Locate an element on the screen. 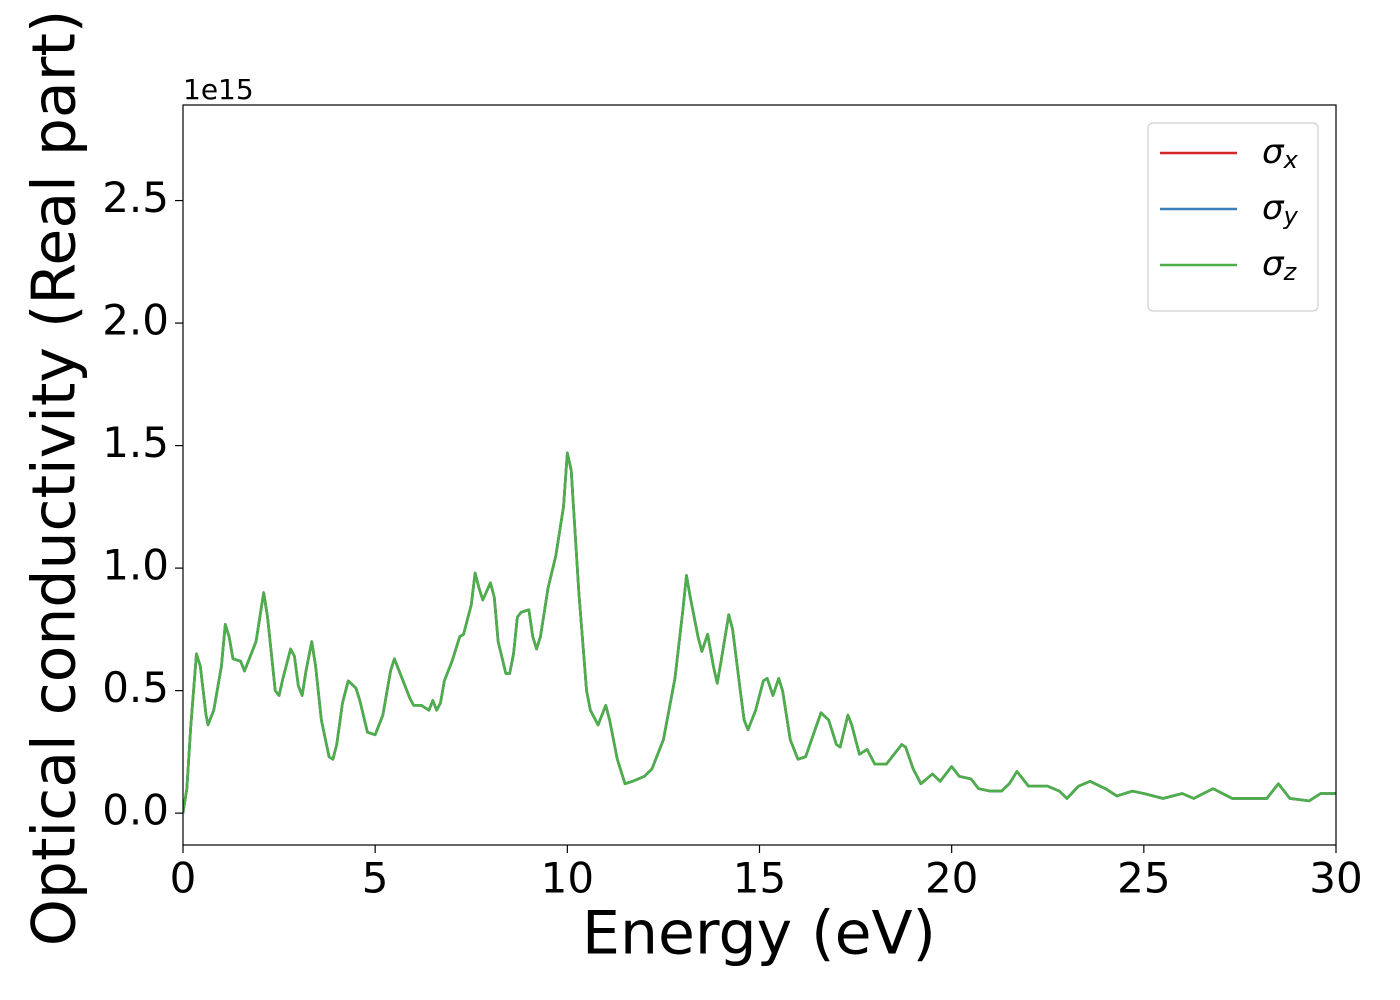  x-tick-label: 0 is located at coordinates (183, 878).